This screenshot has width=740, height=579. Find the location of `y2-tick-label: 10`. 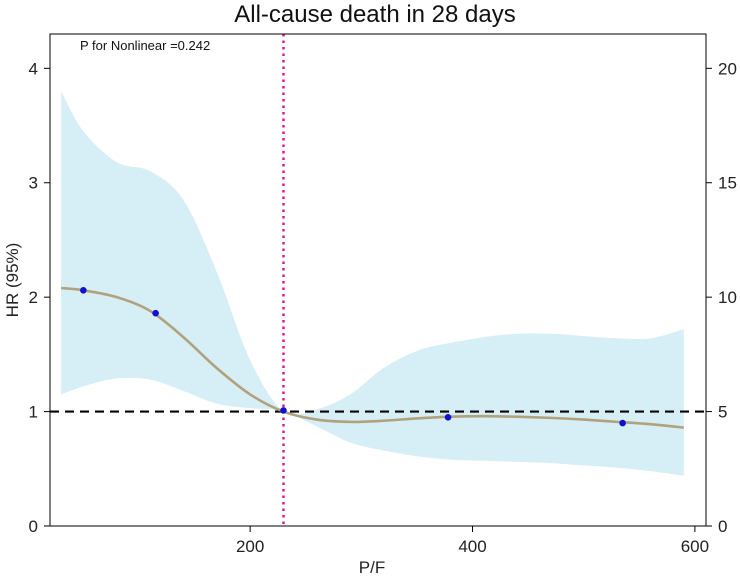

y2-tick-label: 10 is located at coordinates (727, 297).